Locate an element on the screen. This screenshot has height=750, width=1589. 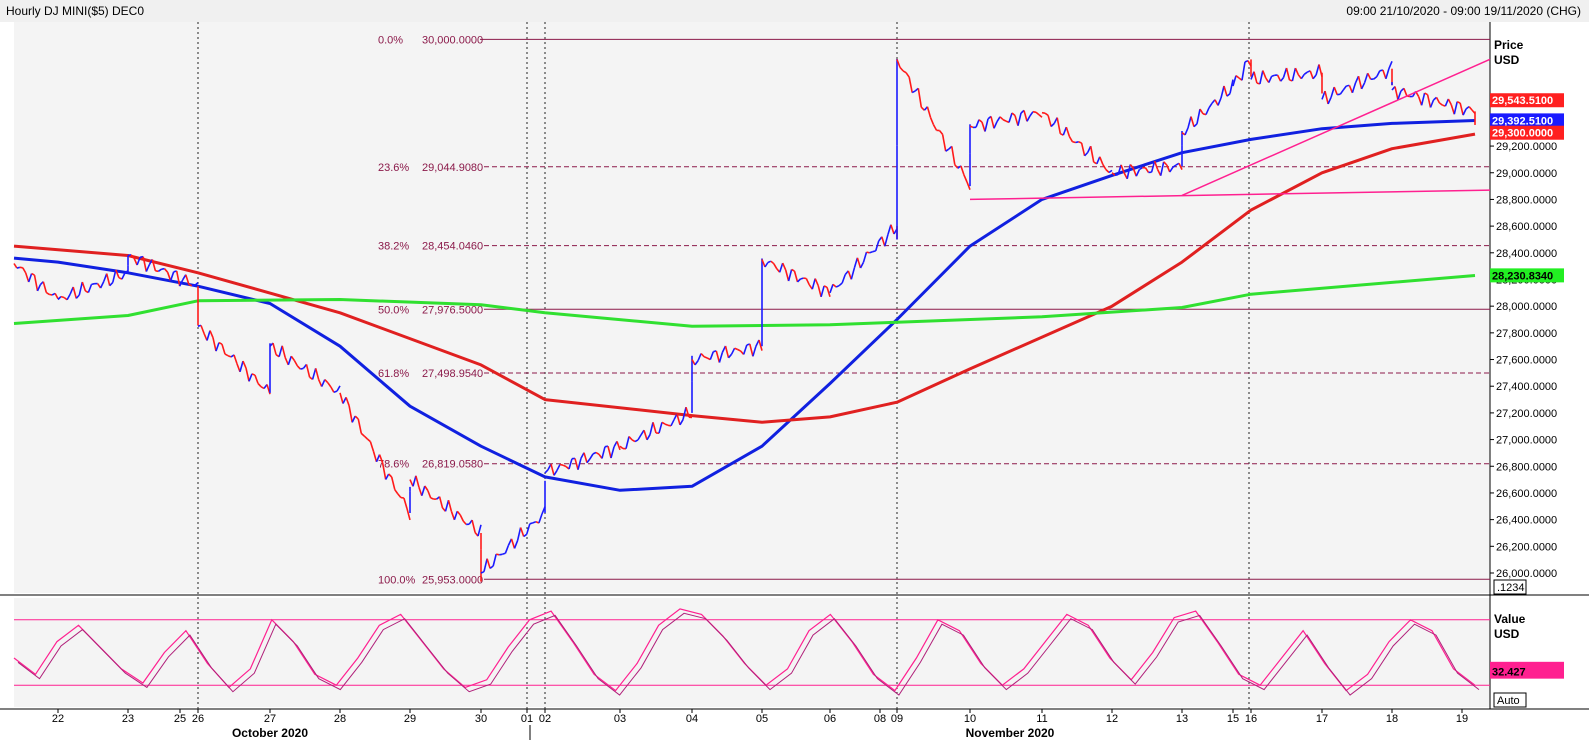
scale-box-label: .1234 is located at coordinates (1511, 588).